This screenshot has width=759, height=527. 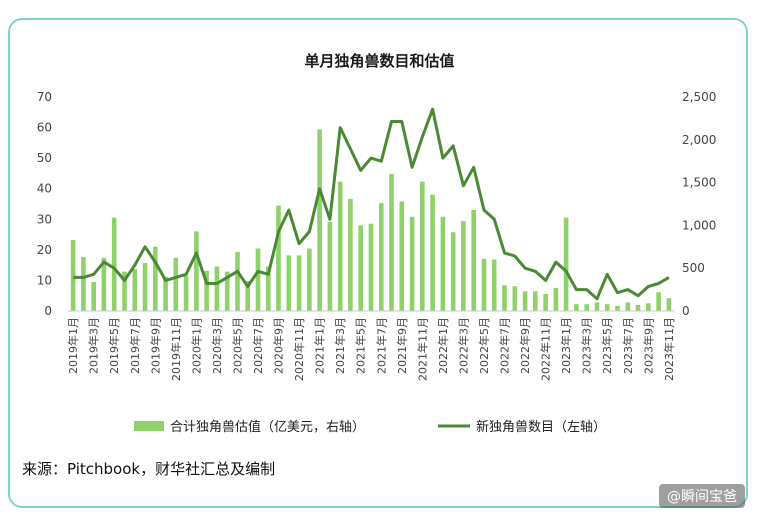 I want to click on x-tick-label: 2020年1月, so click(x=196, y=345).